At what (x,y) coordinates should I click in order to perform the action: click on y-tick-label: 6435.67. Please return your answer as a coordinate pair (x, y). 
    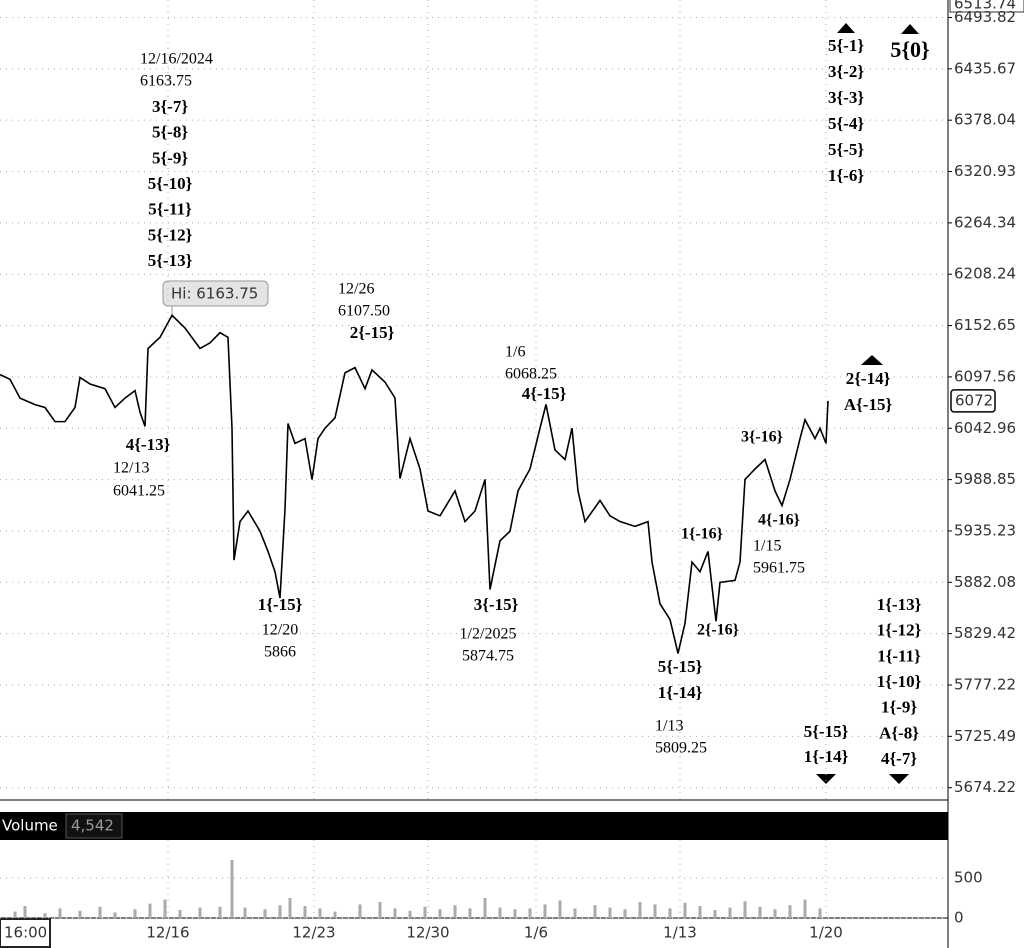
    Looking at the image, I should click on (985, 68).